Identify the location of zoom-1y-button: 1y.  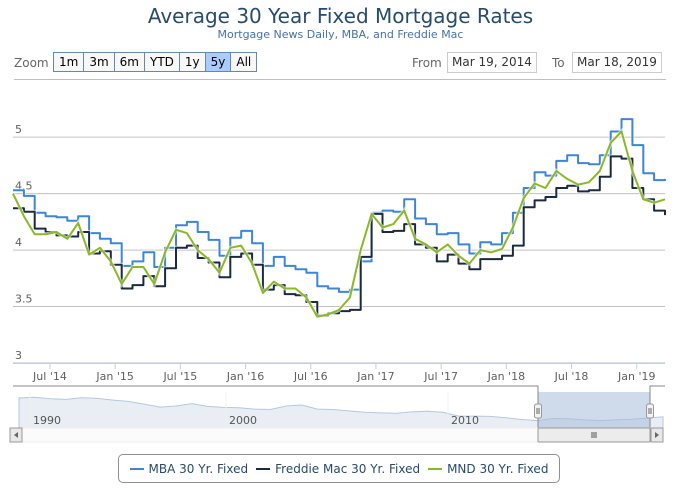
(191, 62).